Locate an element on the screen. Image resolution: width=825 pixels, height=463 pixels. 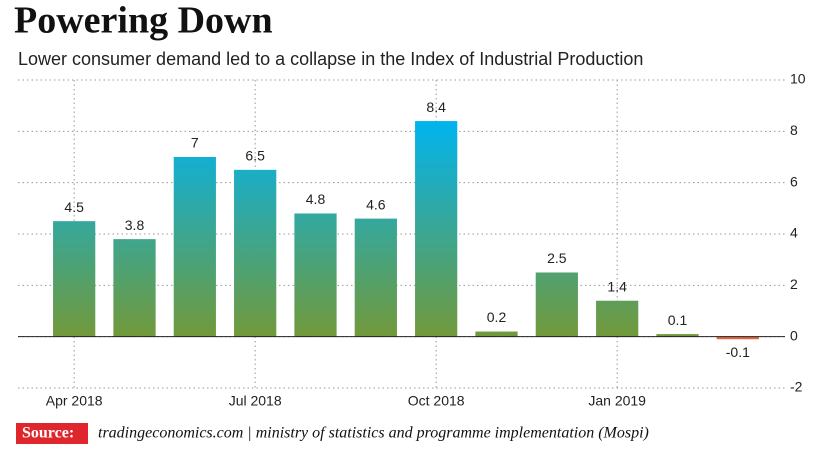
y-tick-label: -2 is located at coordinates (796, 387).